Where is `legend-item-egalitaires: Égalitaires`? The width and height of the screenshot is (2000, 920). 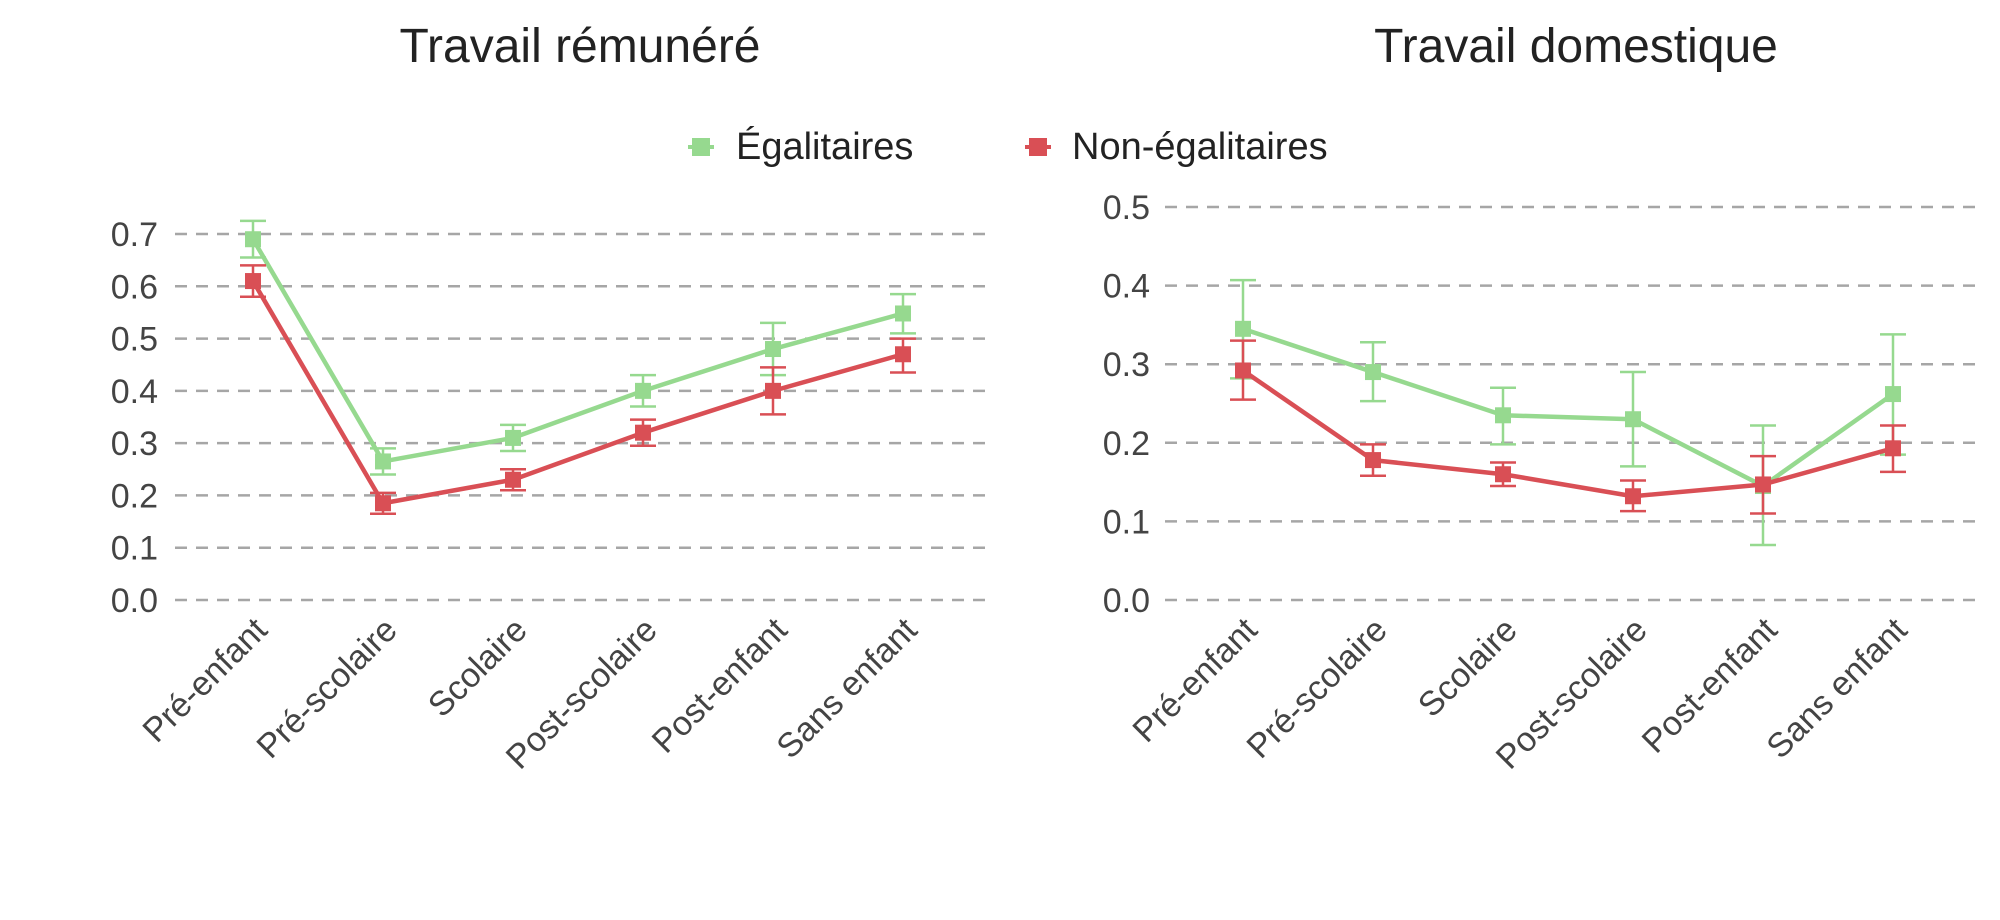 legend-item-egalitaires: Égalitaires is located at coordinates (800, 146).